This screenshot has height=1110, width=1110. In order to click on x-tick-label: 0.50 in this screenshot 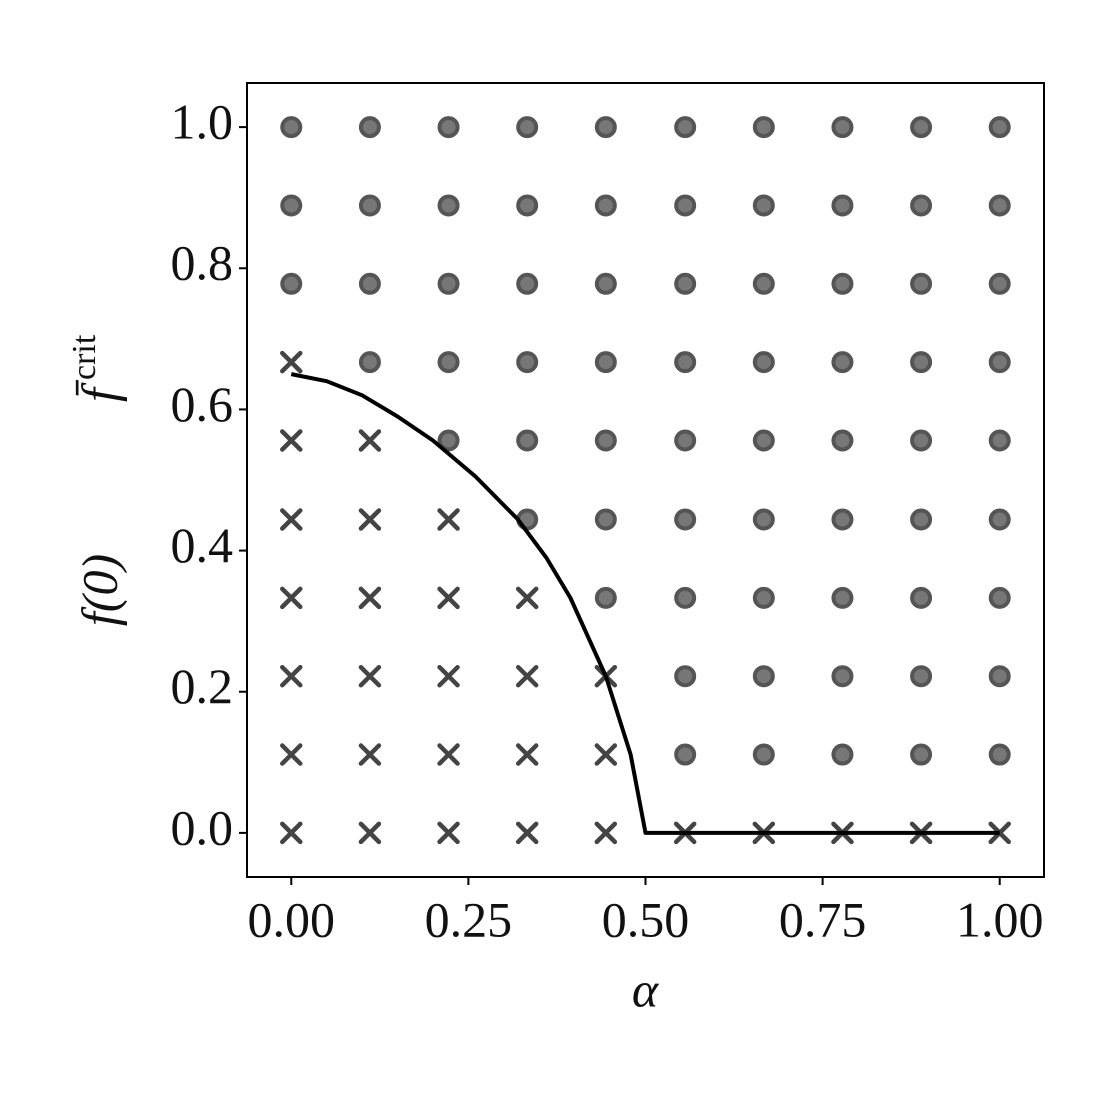, I will do `click(646, 919)`.